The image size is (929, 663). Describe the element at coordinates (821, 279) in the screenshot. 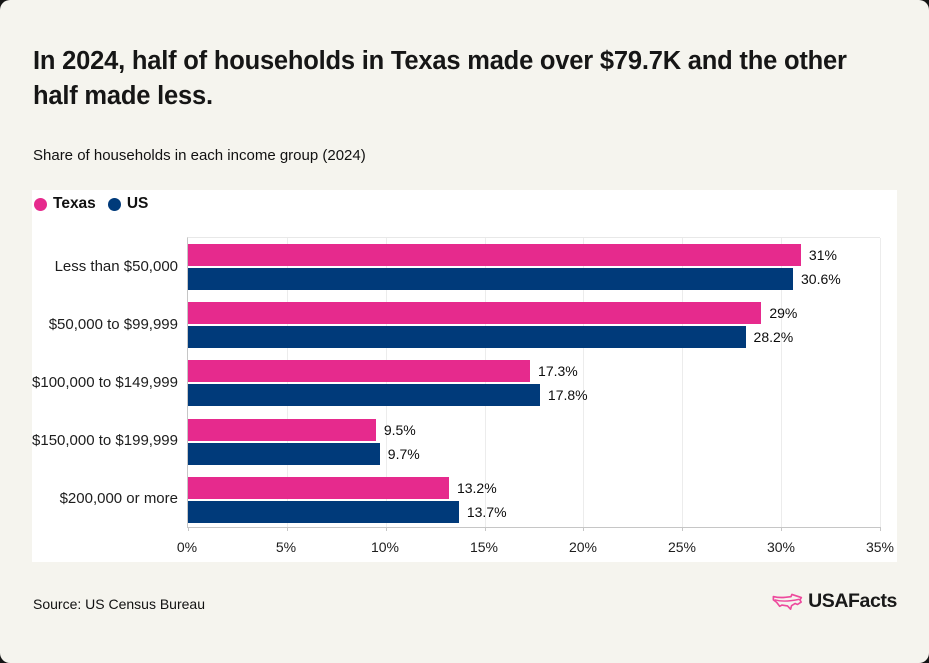

I see `value-label: 30.6%` at that location.